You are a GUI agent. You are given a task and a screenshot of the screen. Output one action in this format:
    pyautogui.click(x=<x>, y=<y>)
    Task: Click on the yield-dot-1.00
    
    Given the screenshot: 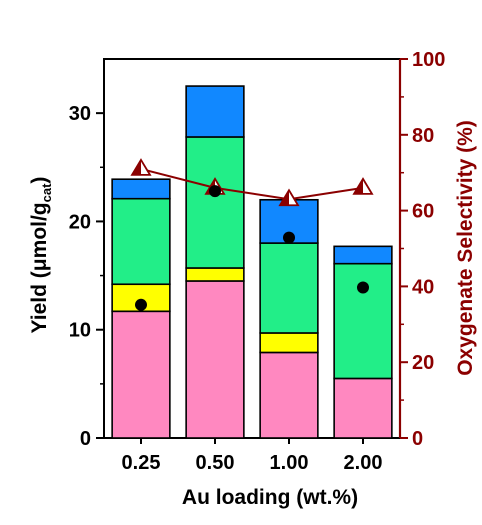 What is the action you would take?
    pyautogui.click(x=289, y=237)
    